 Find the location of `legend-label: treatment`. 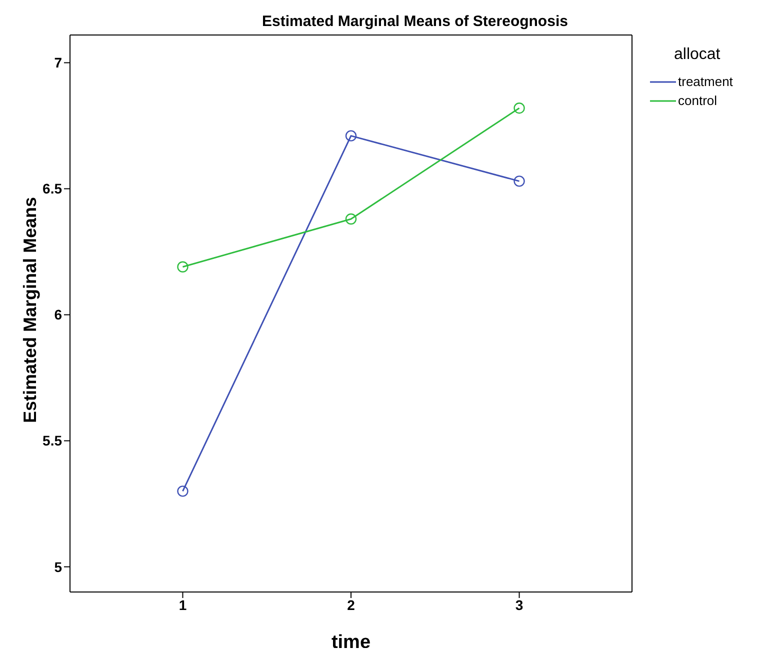

legend-label: treatment is located at coordinates (705, 81).